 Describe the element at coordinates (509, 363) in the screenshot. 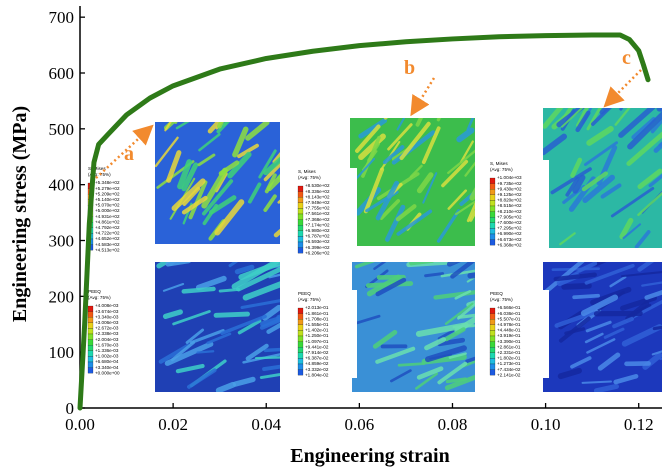

I see `legend-label: +1.273e-01` at that location.